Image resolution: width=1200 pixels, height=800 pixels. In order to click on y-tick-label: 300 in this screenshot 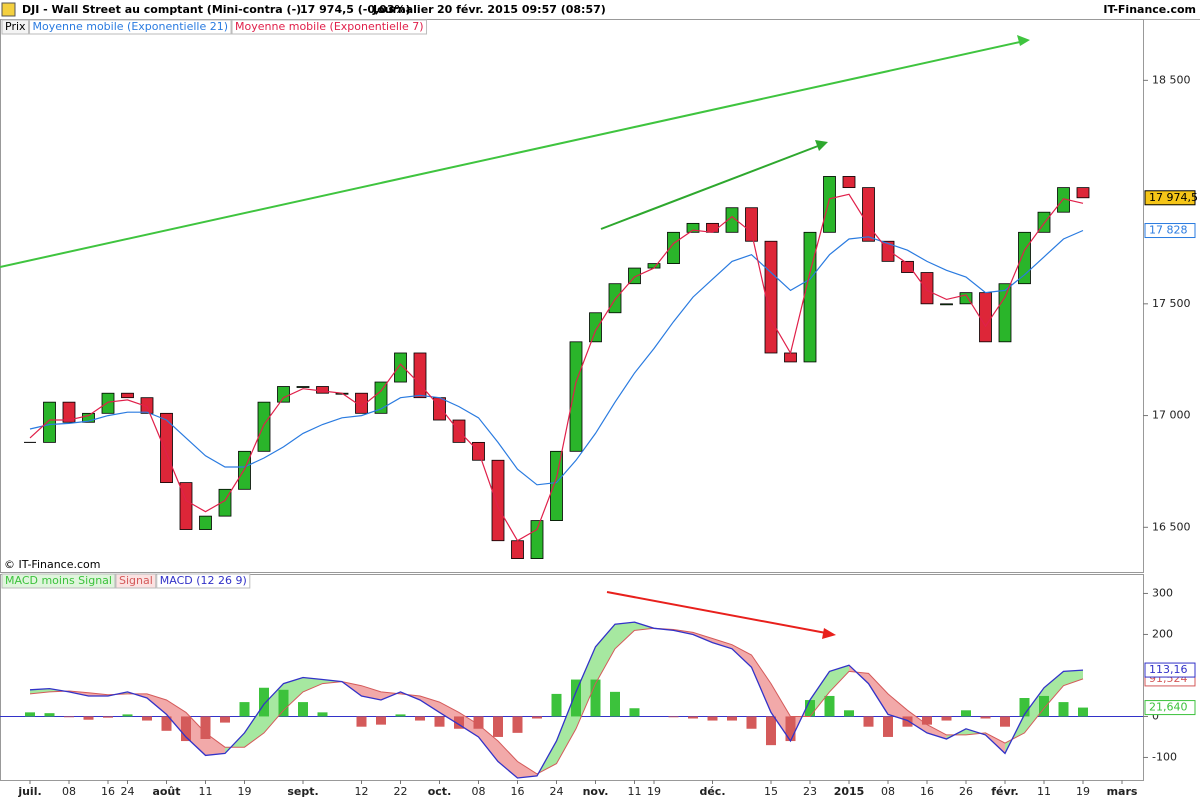, I will do `click(1162, 592)`.